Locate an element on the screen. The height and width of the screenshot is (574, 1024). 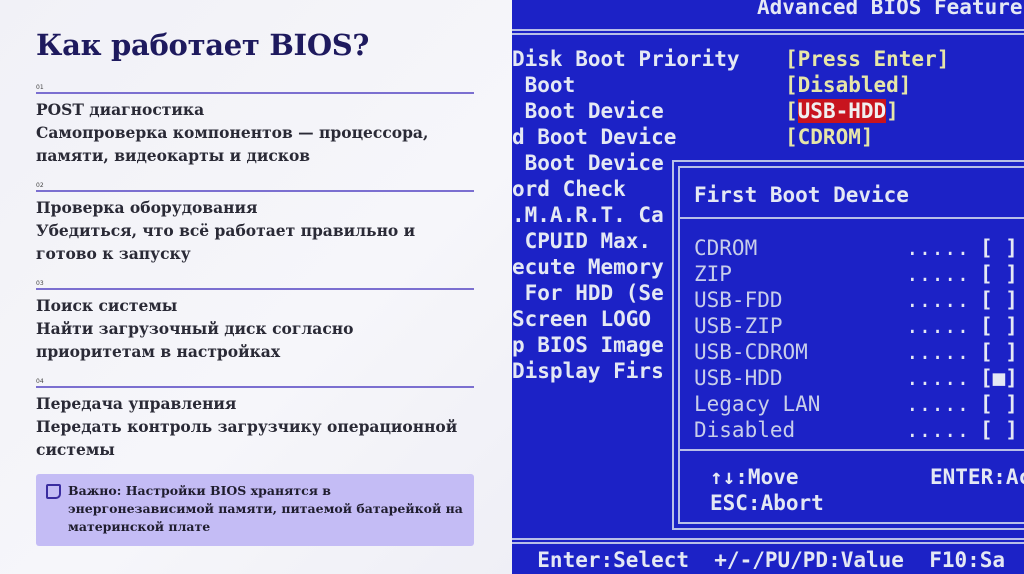
setting-label: ord Check is located at coordinates (569, 189).